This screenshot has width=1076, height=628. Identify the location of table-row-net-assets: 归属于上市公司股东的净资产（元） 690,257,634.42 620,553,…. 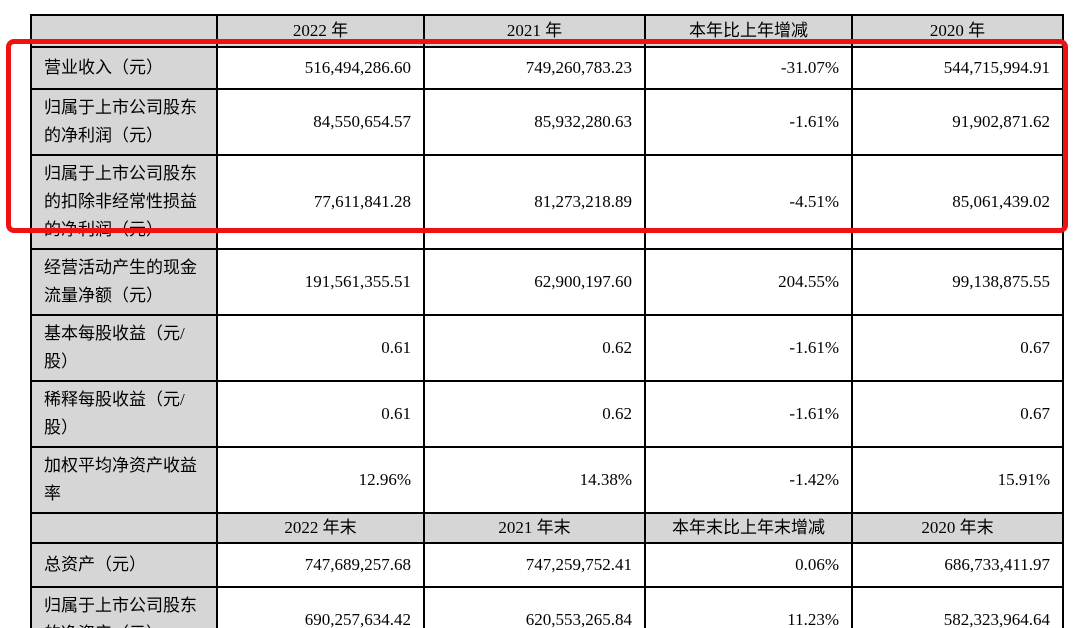
(547, 607).